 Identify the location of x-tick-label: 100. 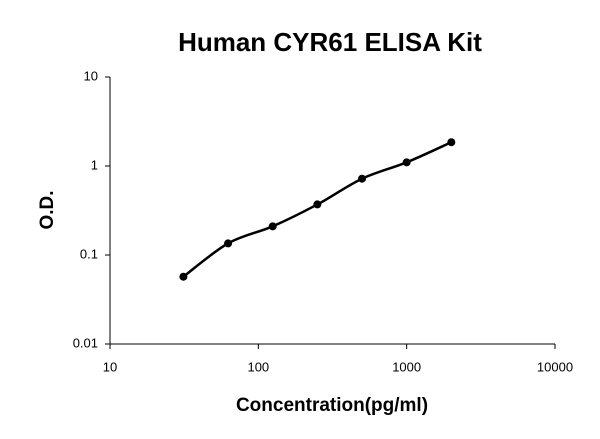
(258, 366).